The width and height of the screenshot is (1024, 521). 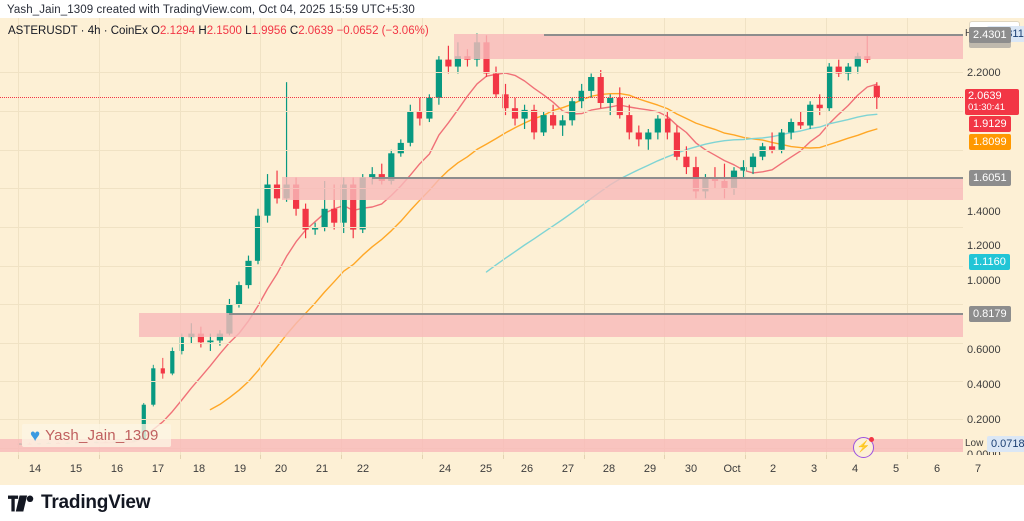 What do you see at coordinates (105, 31) in the screenshot?
I see `legend-sep-2: ·` at bounding box center [105, 31].